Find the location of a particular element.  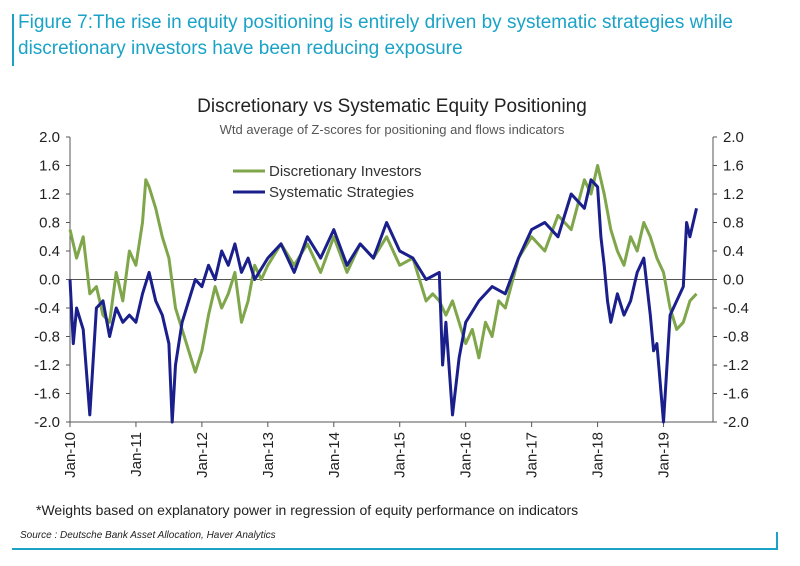

y-tick-label-left: -0.4 is located at coordinates (47, 308).